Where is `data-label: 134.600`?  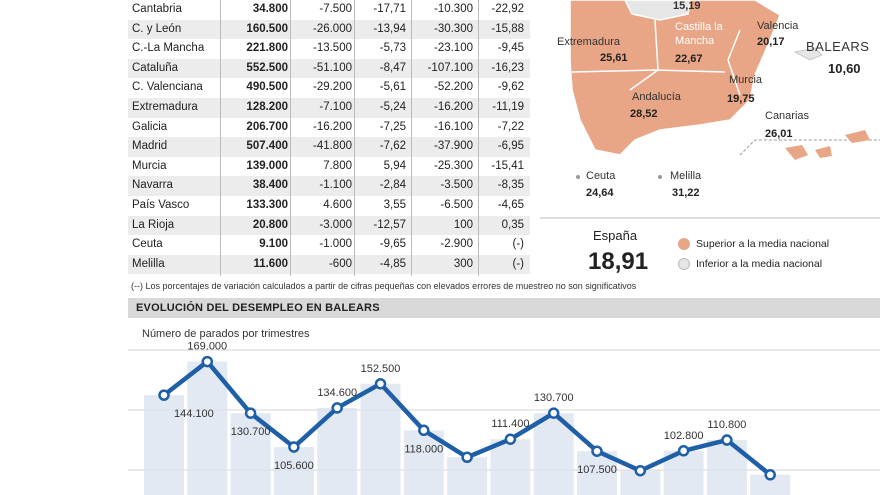
data-label: 134.600 is located at coordinates (337, 393).